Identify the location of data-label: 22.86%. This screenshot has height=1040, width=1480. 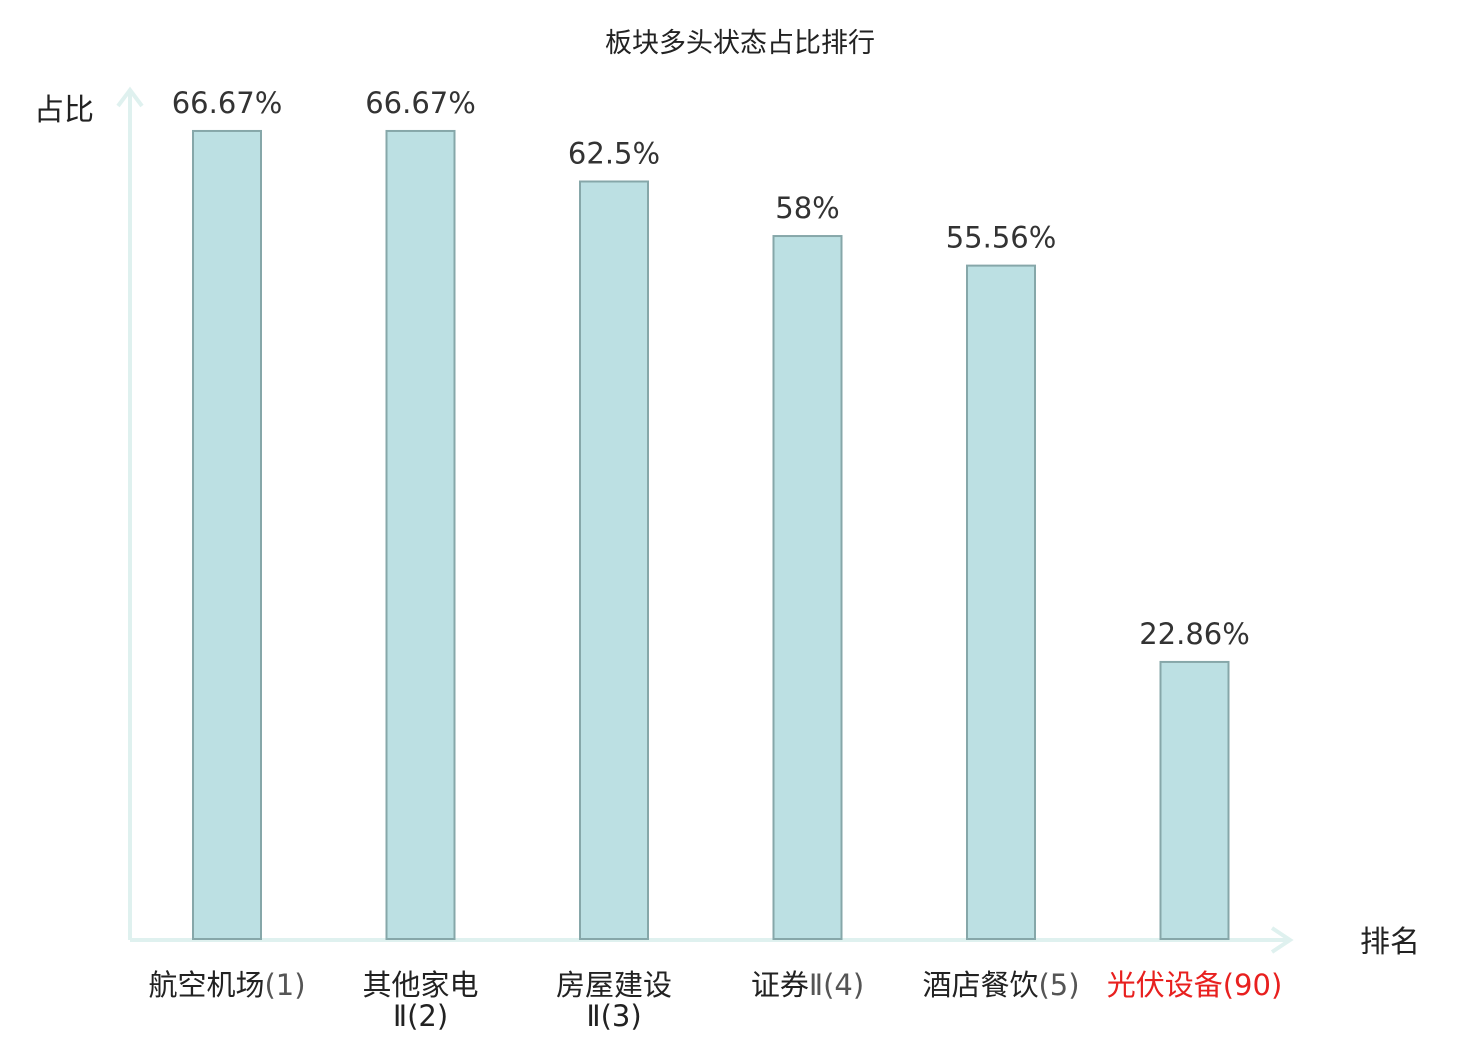
(1194, 634).